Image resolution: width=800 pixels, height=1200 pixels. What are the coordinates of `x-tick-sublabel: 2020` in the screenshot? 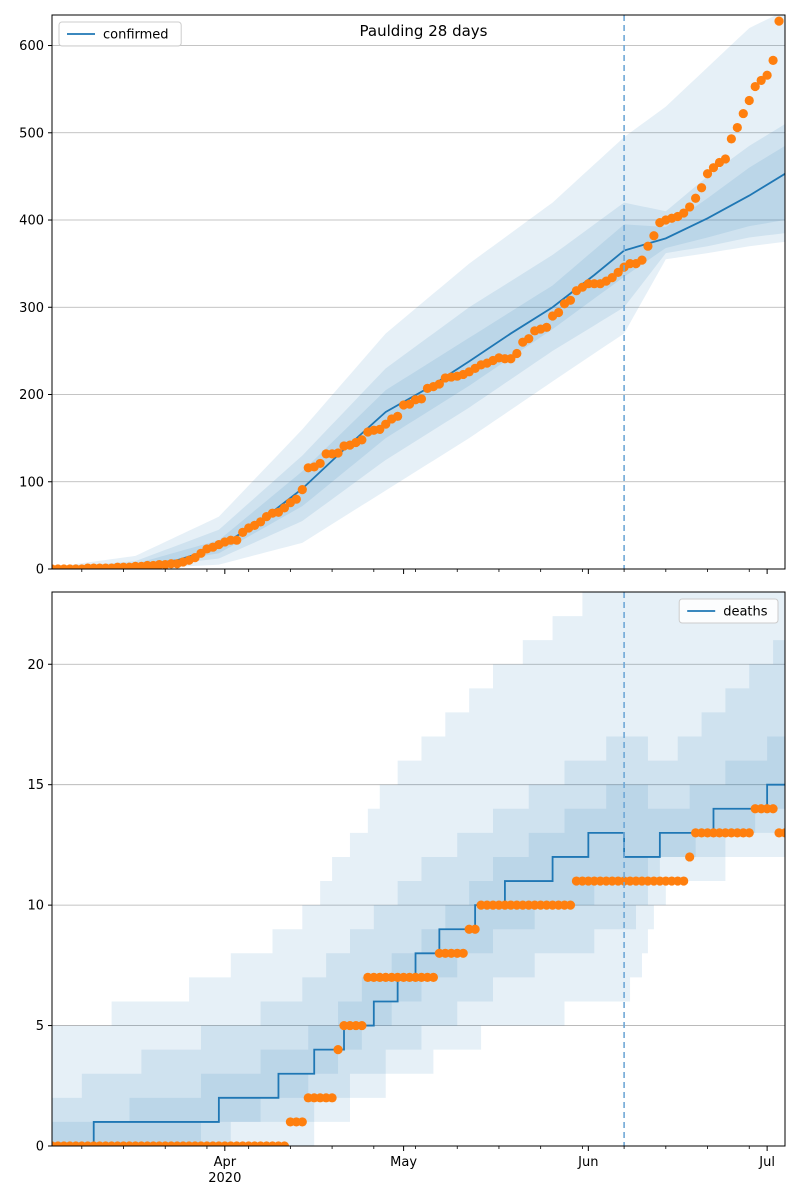 It's located at (224, 1178).